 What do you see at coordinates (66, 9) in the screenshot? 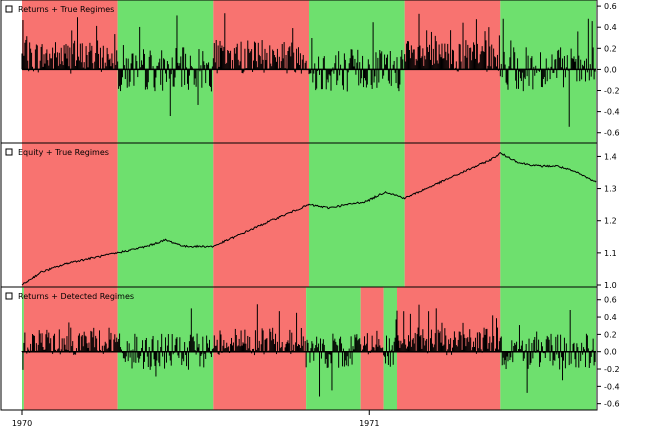
I see `legend-label: Returns + True Regimes` at bounding box center [66, 9].